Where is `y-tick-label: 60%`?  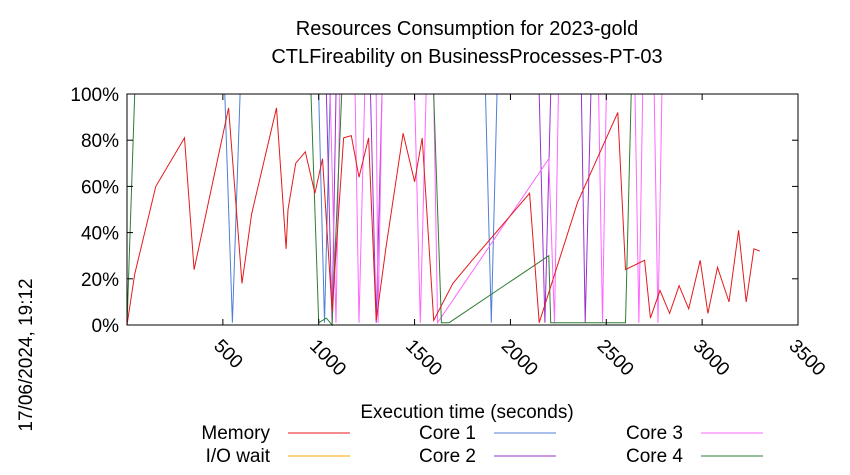 y-tick-label: 60% is located at coordinates (100, 187).